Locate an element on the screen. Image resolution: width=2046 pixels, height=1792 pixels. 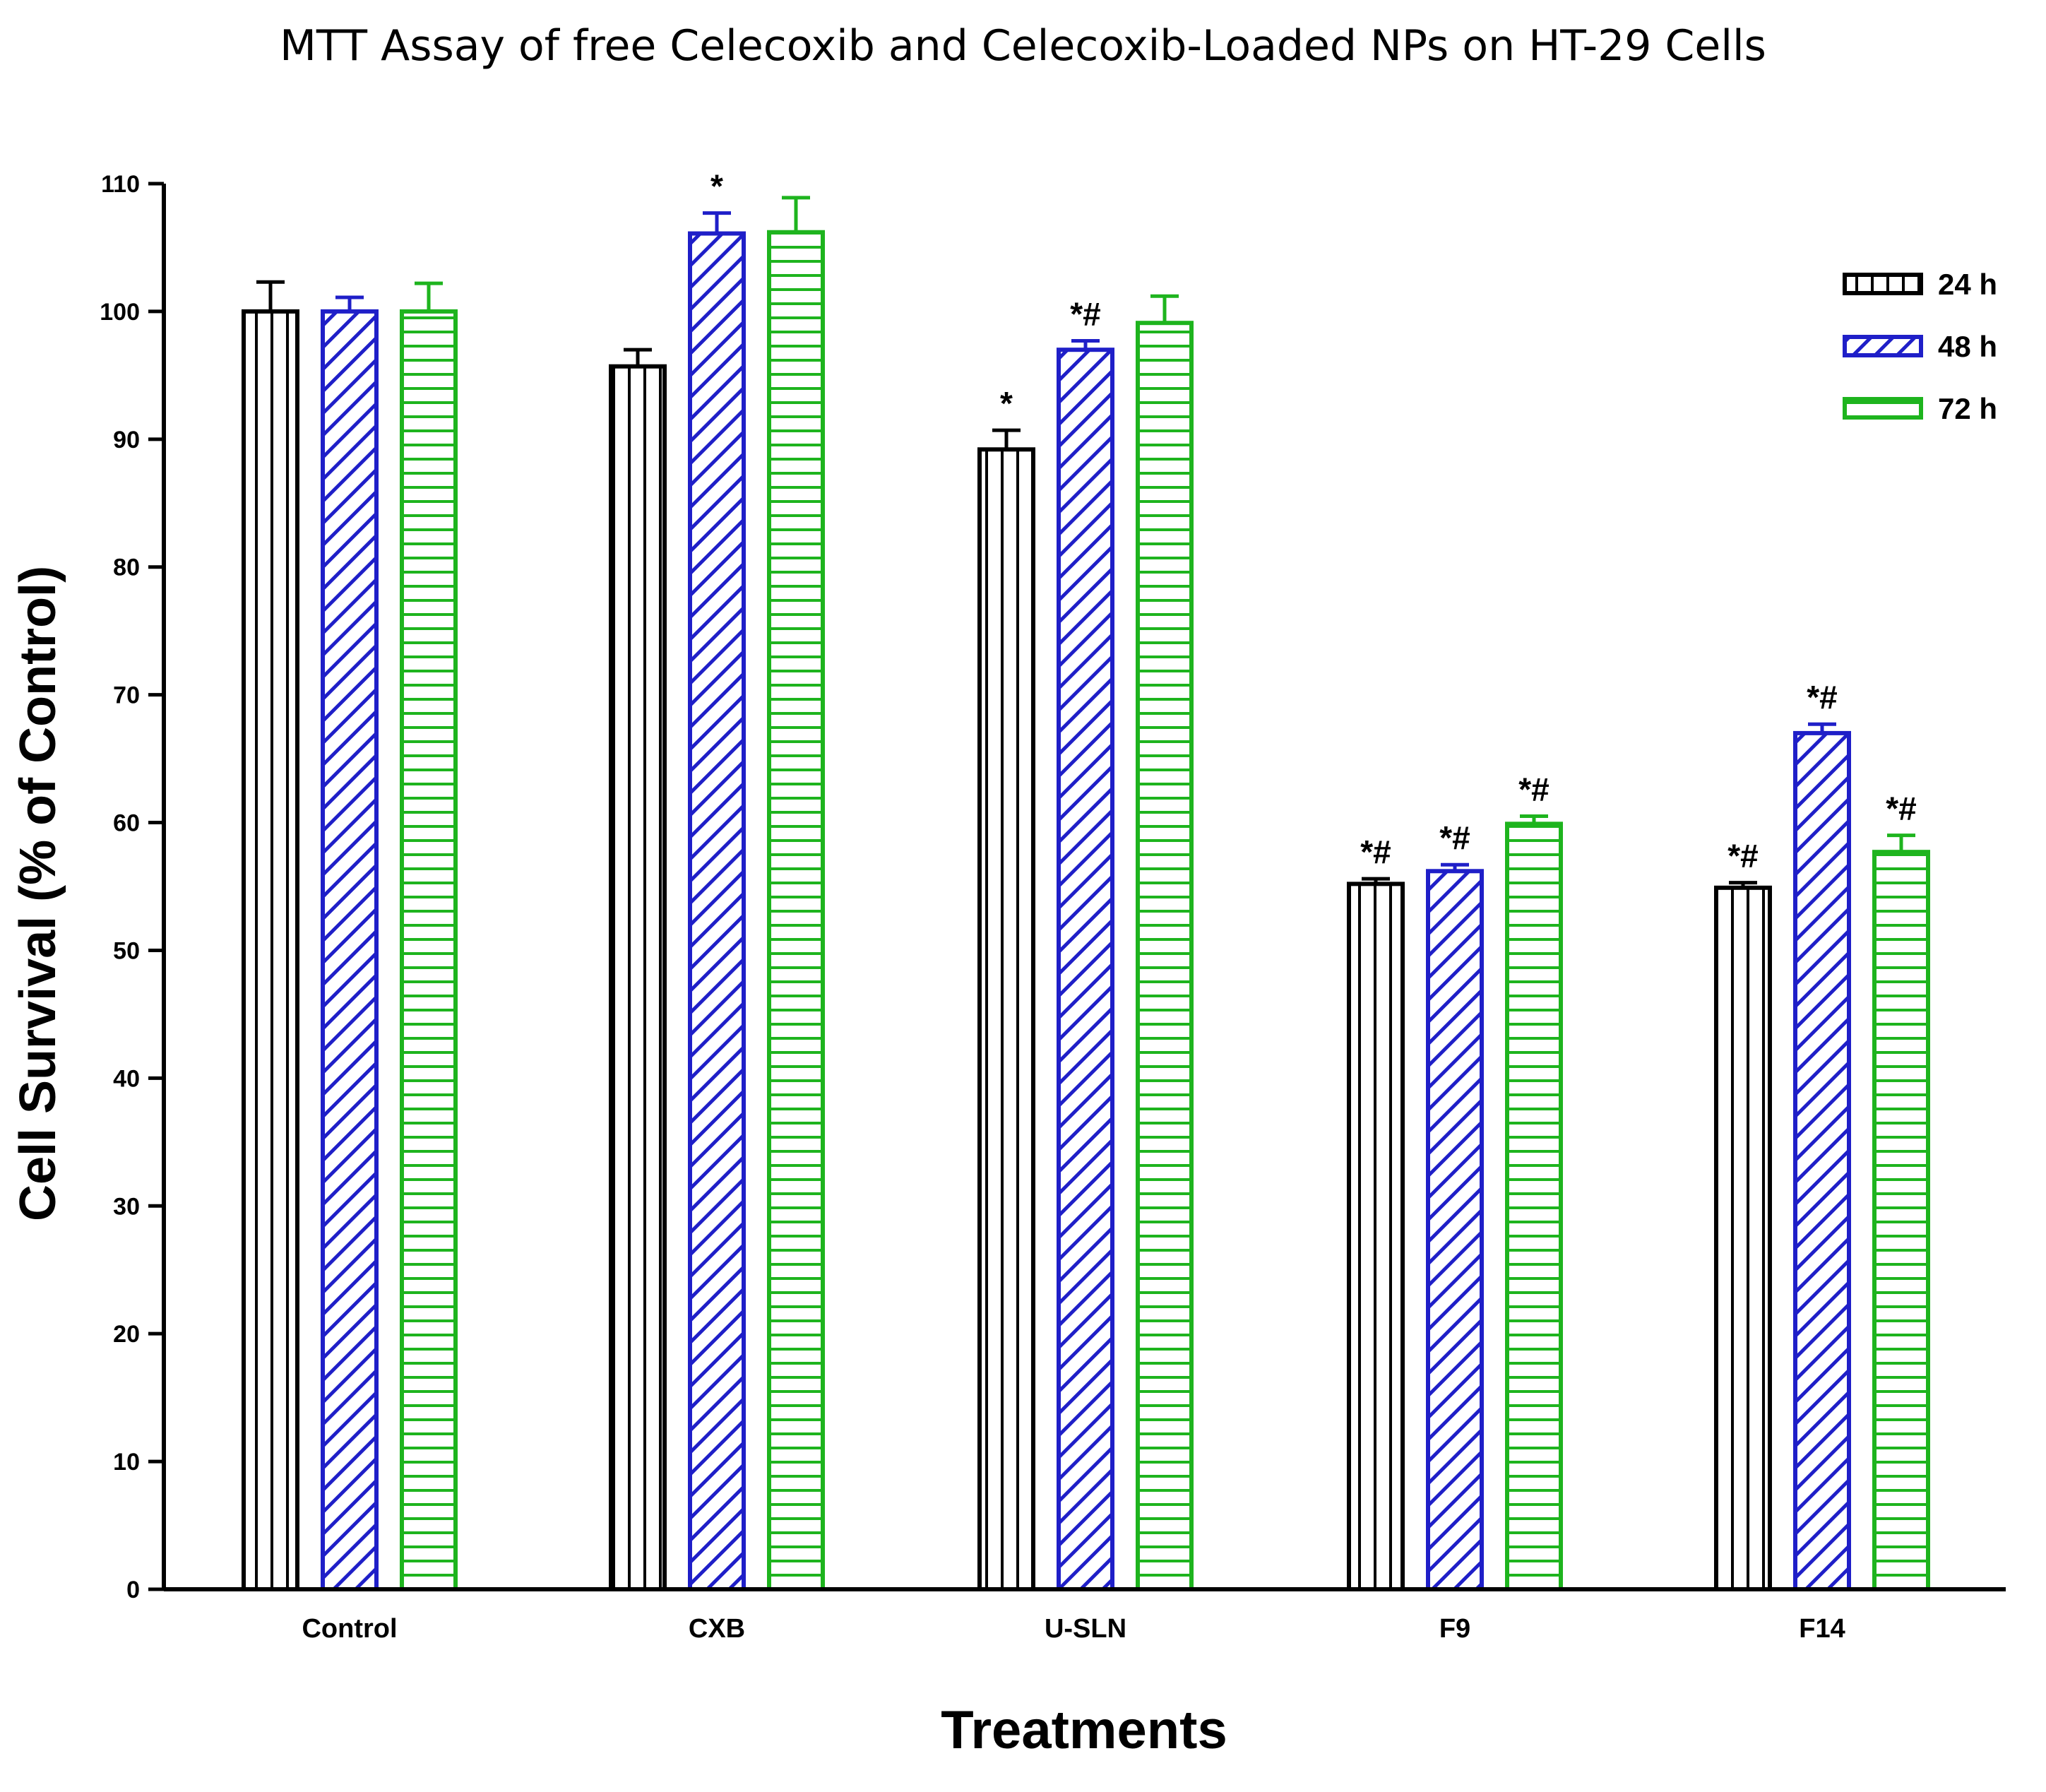
y-tick-label: 80 is located at coordinates (127, 567).